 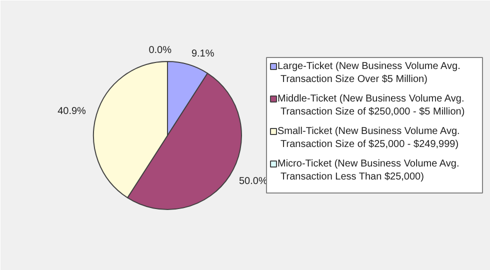 I want to click on legend-label: Large-Ticket (New Business Volume Avg. Transaction Size Over $5 Million), so click(x=369, y=73).